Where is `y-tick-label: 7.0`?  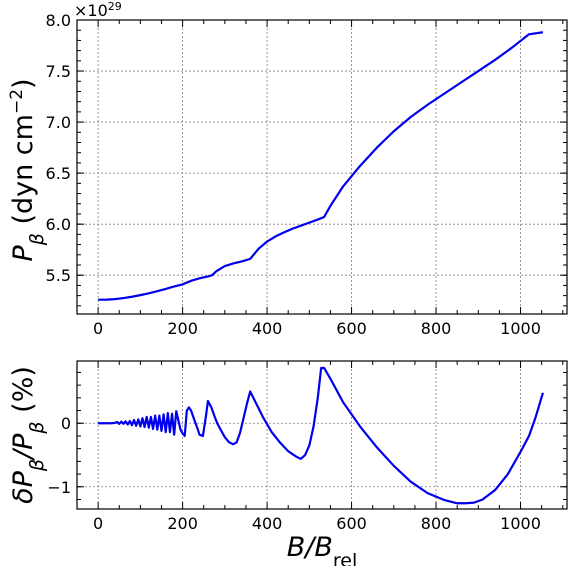
y-tick-label: 7.0 is located at coordinates (58, 122).